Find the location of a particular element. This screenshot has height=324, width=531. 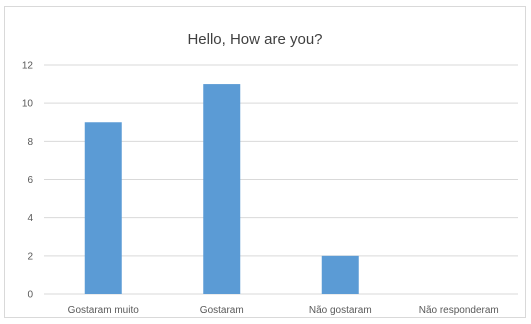

chart-title: Hello, How are you? is located at coordinates (254, 39).